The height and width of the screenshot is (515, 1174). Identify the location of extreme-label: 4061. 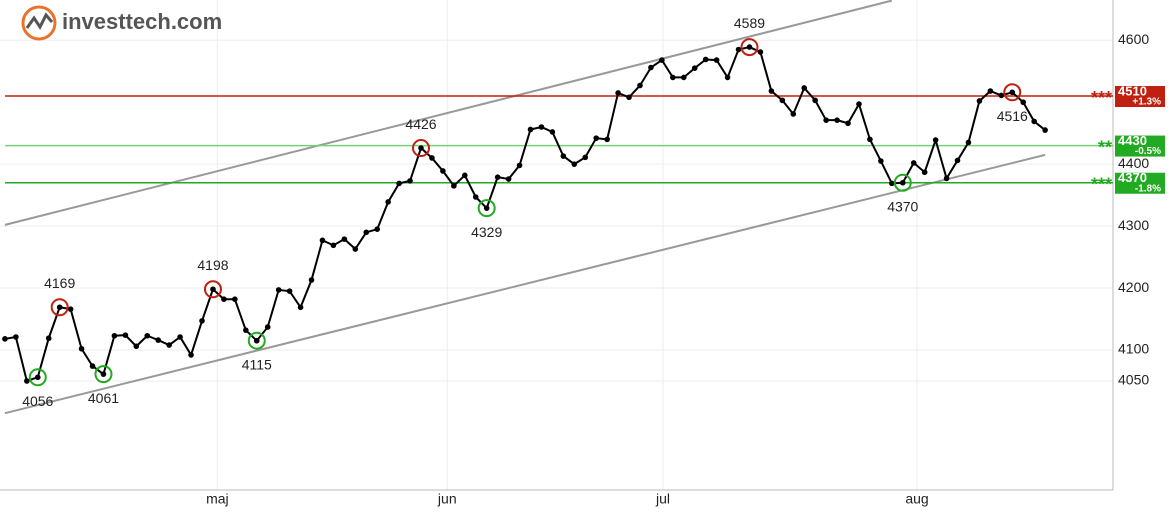
(103, 398).